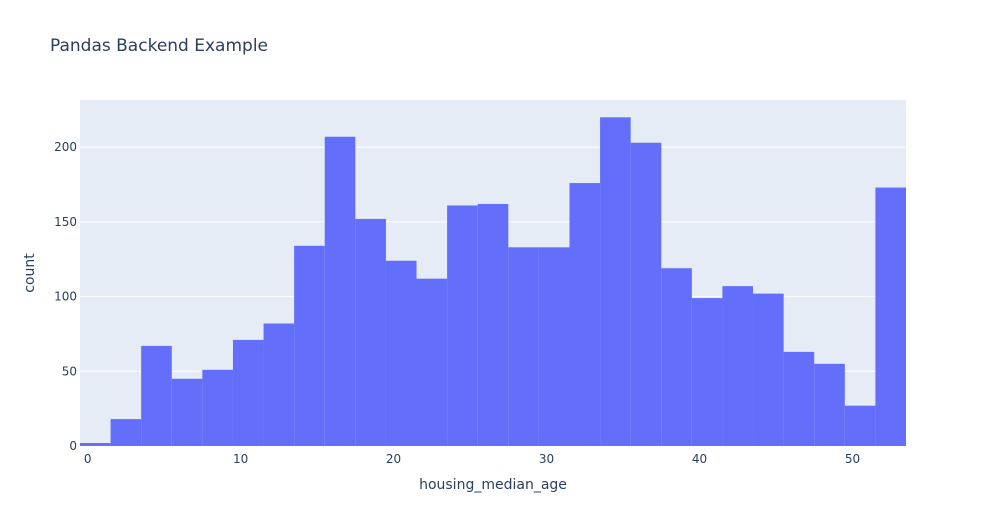 This screenshot has height=525, width=985. What do you see at coordinates (493, 485) in the screenshot?
I see `x-axis-title: housing_median_age` at bounding box center [493, 485].